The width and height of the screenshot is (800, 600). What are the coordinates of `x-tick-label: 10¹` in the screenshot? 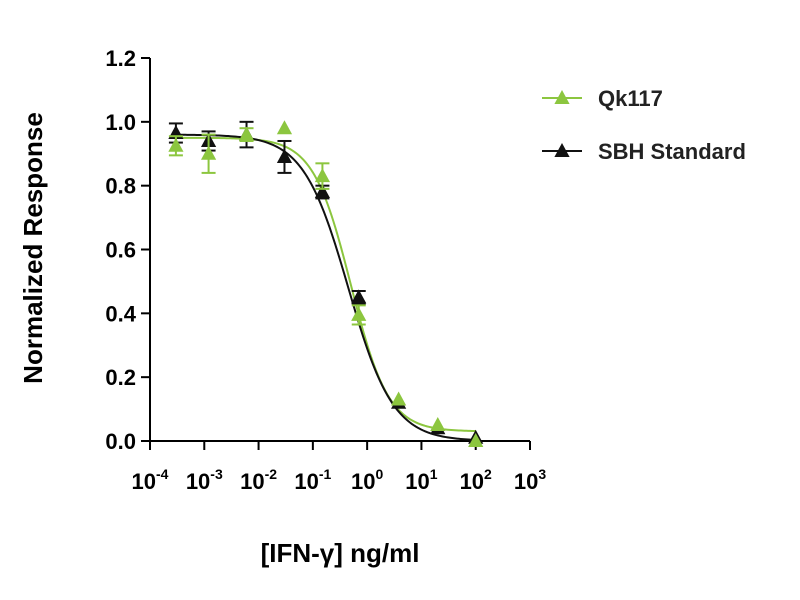 It's located at (421, 480).